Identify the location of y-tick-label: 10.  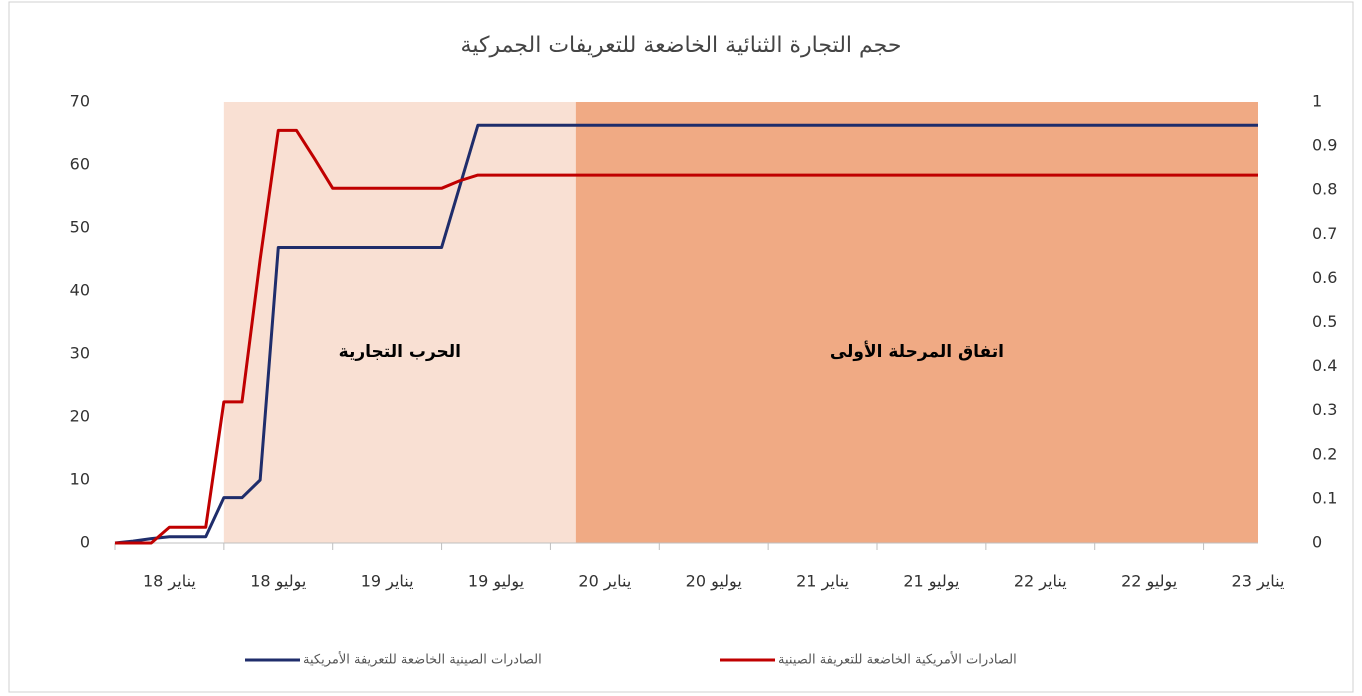
(80, 479).